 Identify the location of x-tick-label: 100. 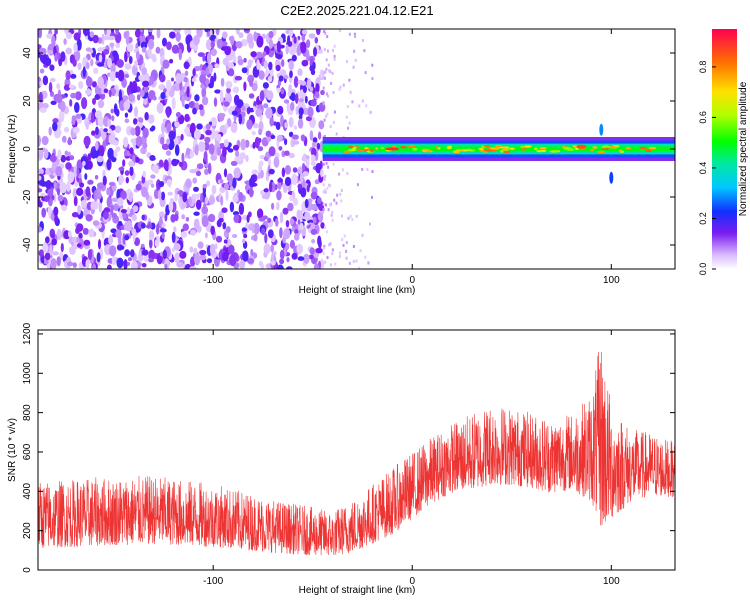
(611, 581).